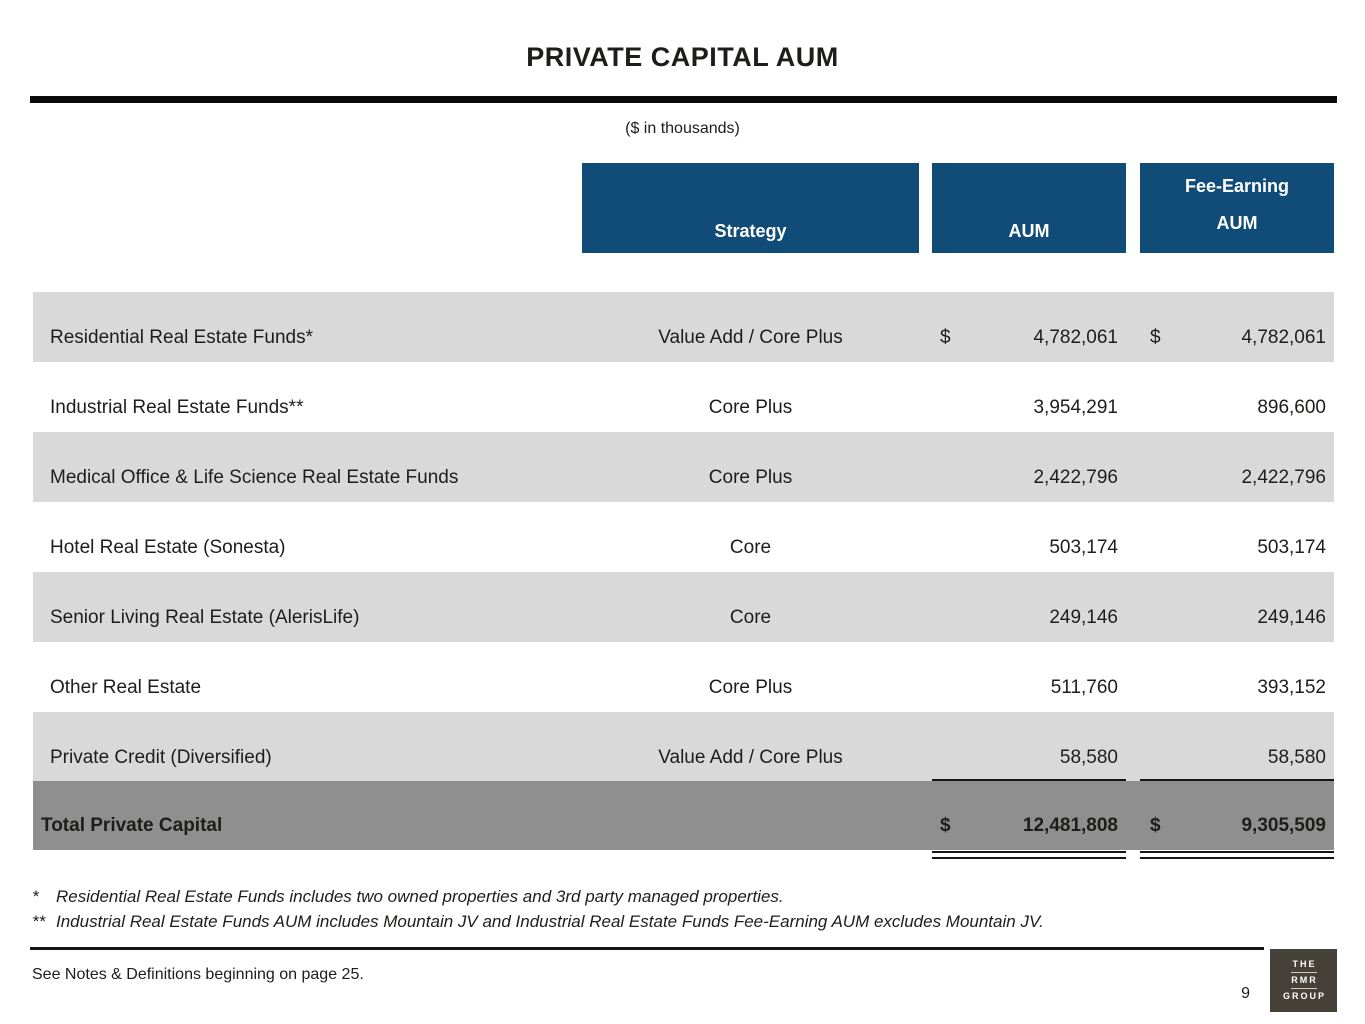 This screenshot has height=1024, width=1365. Describe the element at coordinates (945, 338) in the screenshot. I see `aum-dollar-sign: $` at that location.